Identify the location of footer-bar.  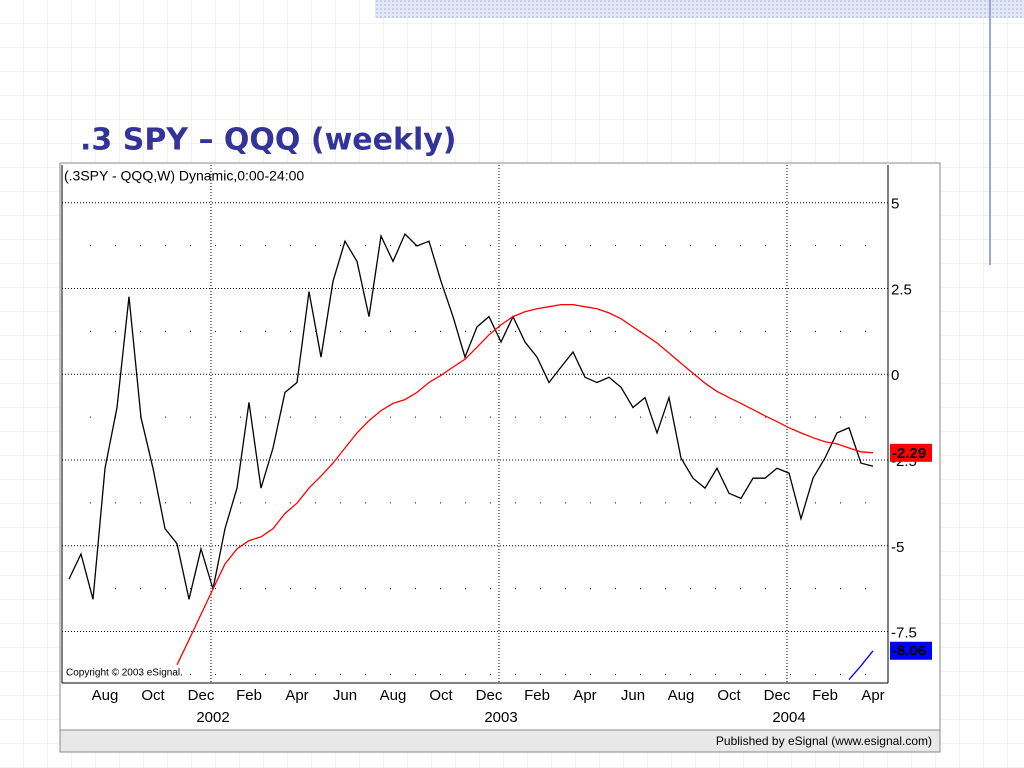
(500, 741).